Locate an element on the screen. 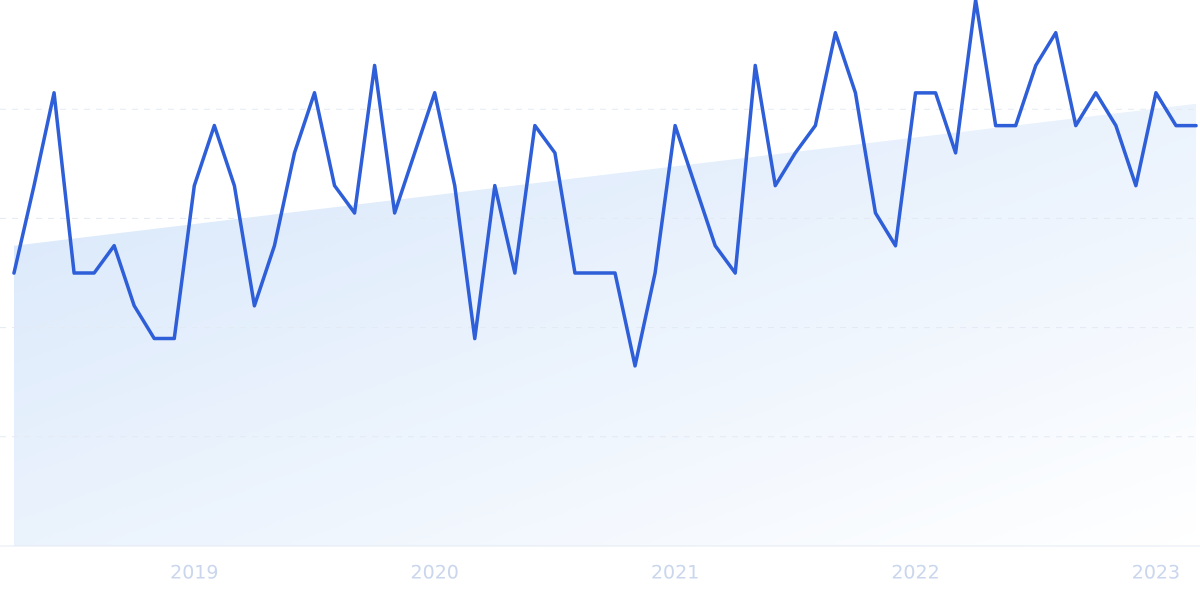 The height and width of the screenshot is (599, 1200). x-tick-label: 2021 is located at coordinates (675, 573).